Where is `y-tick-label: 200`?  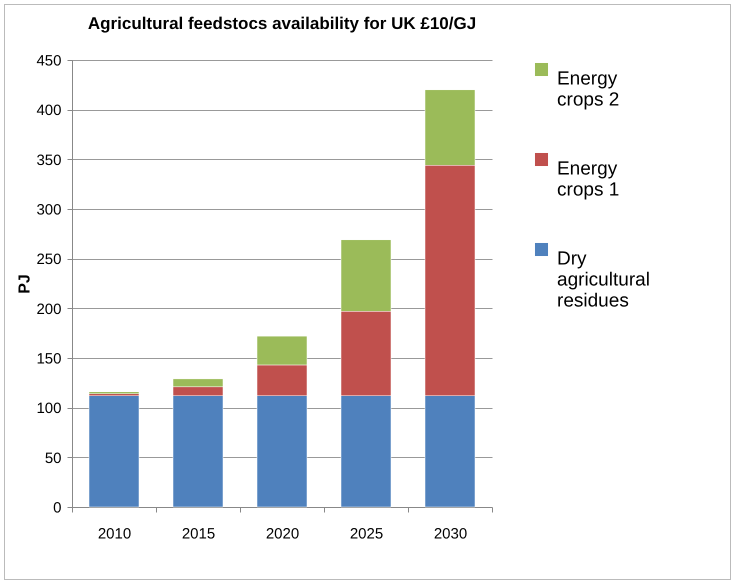 y-tick-label: 200 is located at coordinates (49, 309).